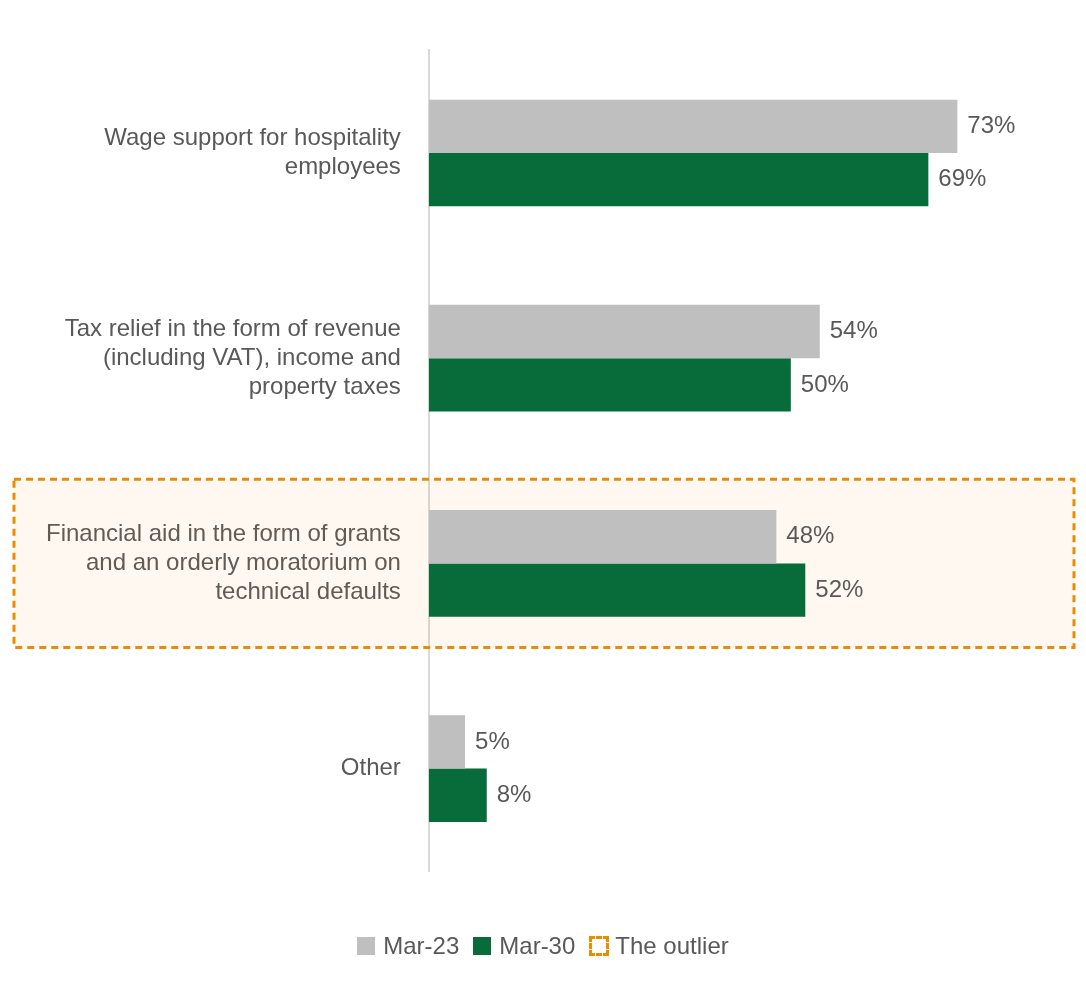 The height and width of the screenshot is (983, 1086). What do you see at coordinates (232, 356) in the screenshot?
I see `y-tick-label: Tax relief in the form of revenue (including VAT), income and property taxes` at bounding box center [232, 356].